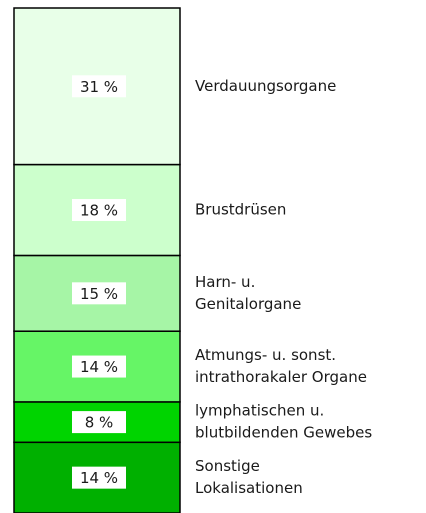 The width and height of the screenshot is (426, 513). What do you see at coordinates (240, 210) in the screenshot?
I see `category-label: Brustdrüsen` at bounding box center [240, 210].